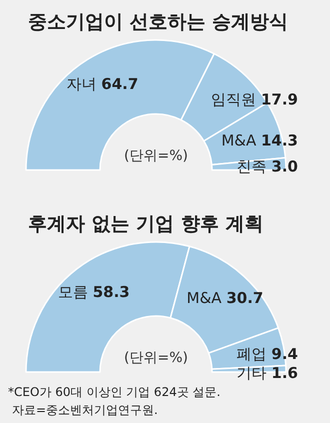  Describe the element at coordinates (254, 353) in the screenshot. I see `slice-label: 폐업` at that location.